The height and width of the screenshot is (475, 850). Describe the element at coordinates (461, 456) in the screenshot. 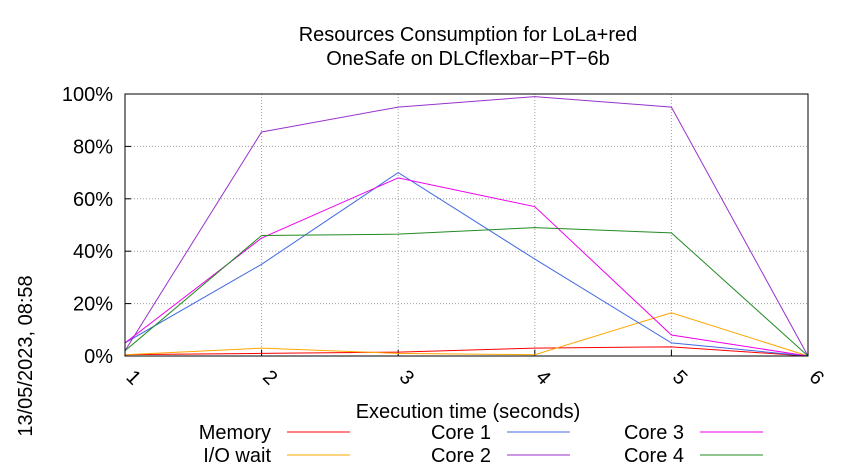

I see `legend-label-core-2: Core 2` at that location.